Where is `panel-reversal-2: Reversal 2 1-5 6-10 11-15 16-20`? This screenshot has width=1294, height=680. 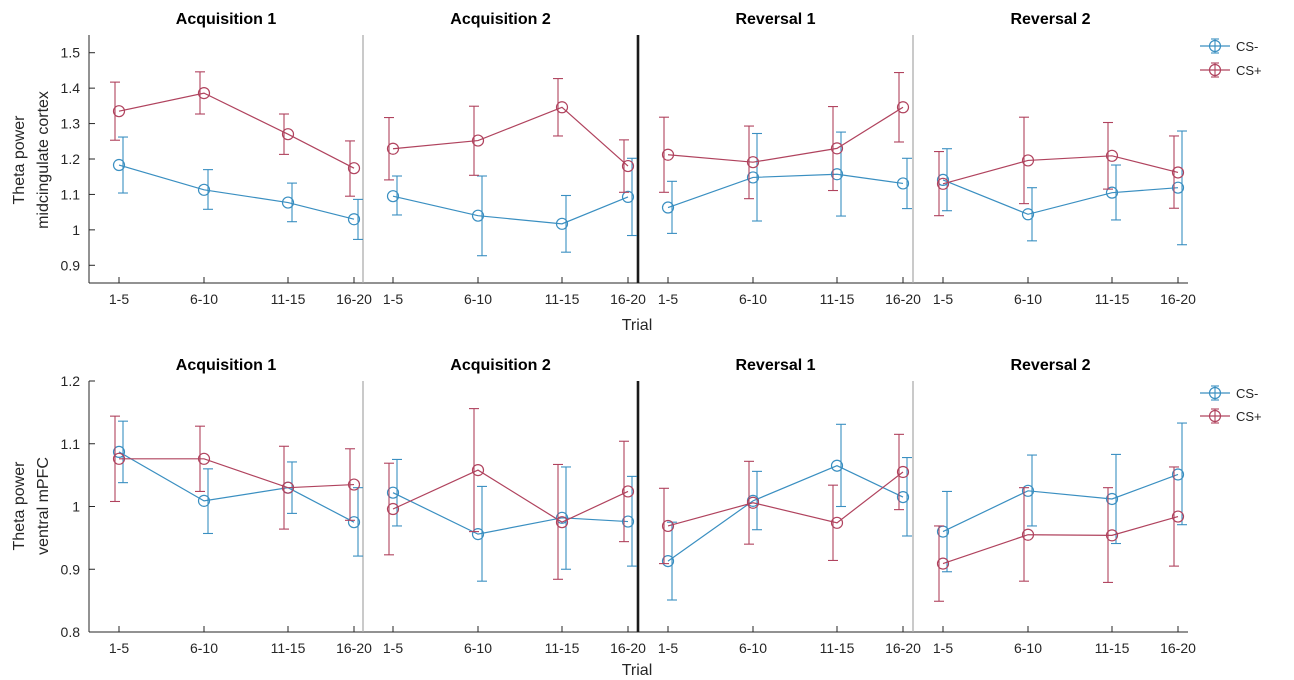 panel-reversal-2: Reversal 2 1-5 6-10 11-15 16-20 is located at coordinates (1064, 506).